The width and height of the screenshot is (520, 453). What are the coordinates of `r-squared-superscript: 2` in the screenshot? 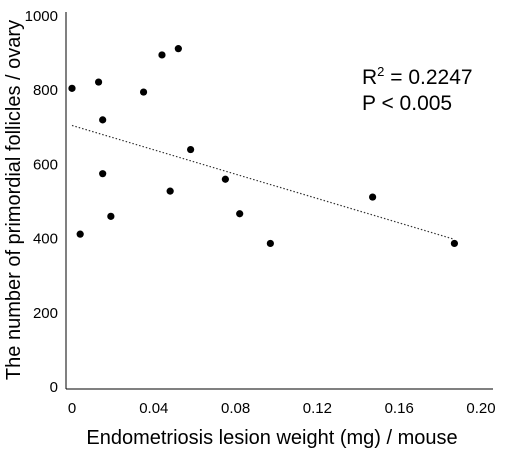 It's located at (380, 71).